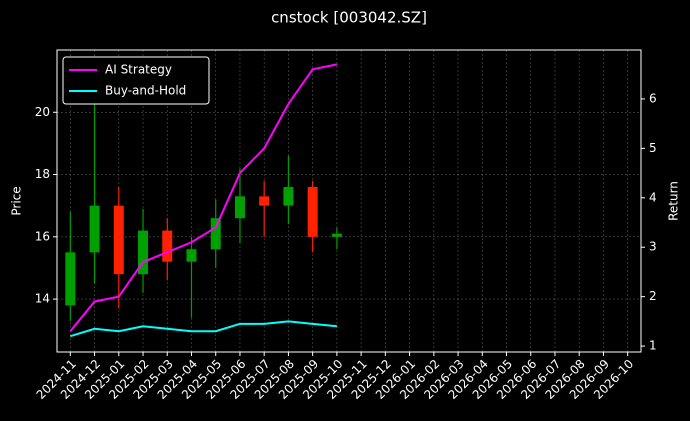 The width and height of the screenshot is (690, 421). What do you see at coordinates (145, 91) in the screenshot?
I see `legend-label: Buy-and-Hold` at bounding box center [145, 91].